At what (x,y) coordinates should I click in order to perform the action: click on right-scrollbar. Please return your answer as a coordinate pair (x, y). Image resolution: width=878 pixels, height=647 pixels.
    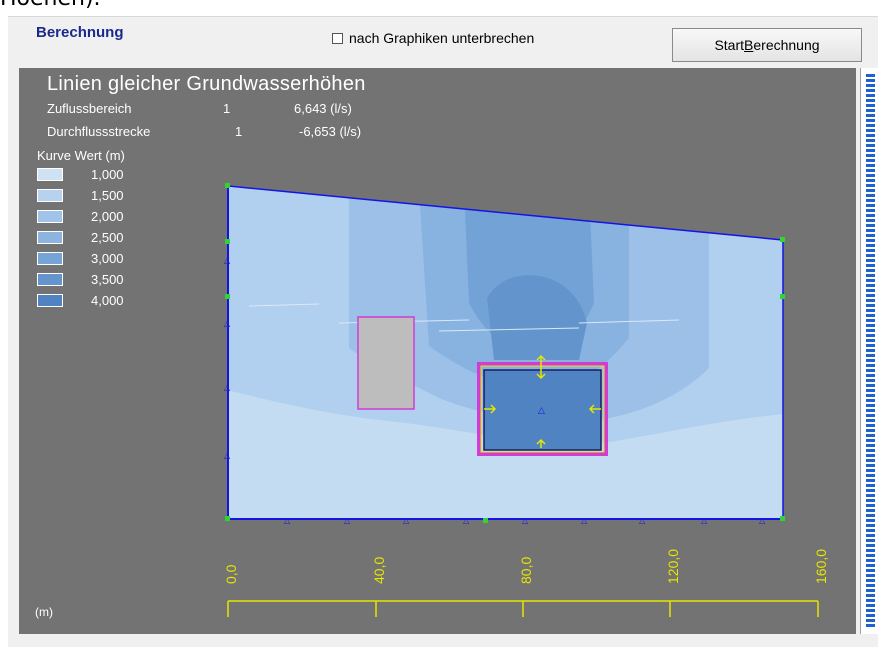
    Looking at the image, I should click on (869, 351).